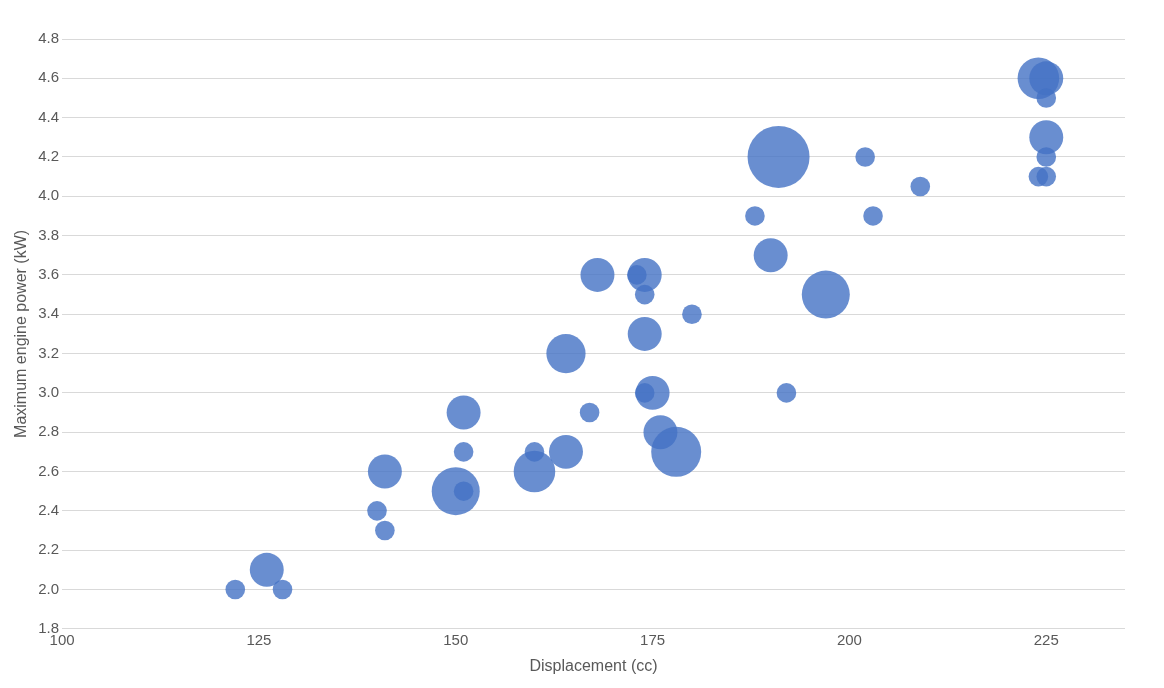  I want to click on y-tick-label: 4.4, so click(49, 116).